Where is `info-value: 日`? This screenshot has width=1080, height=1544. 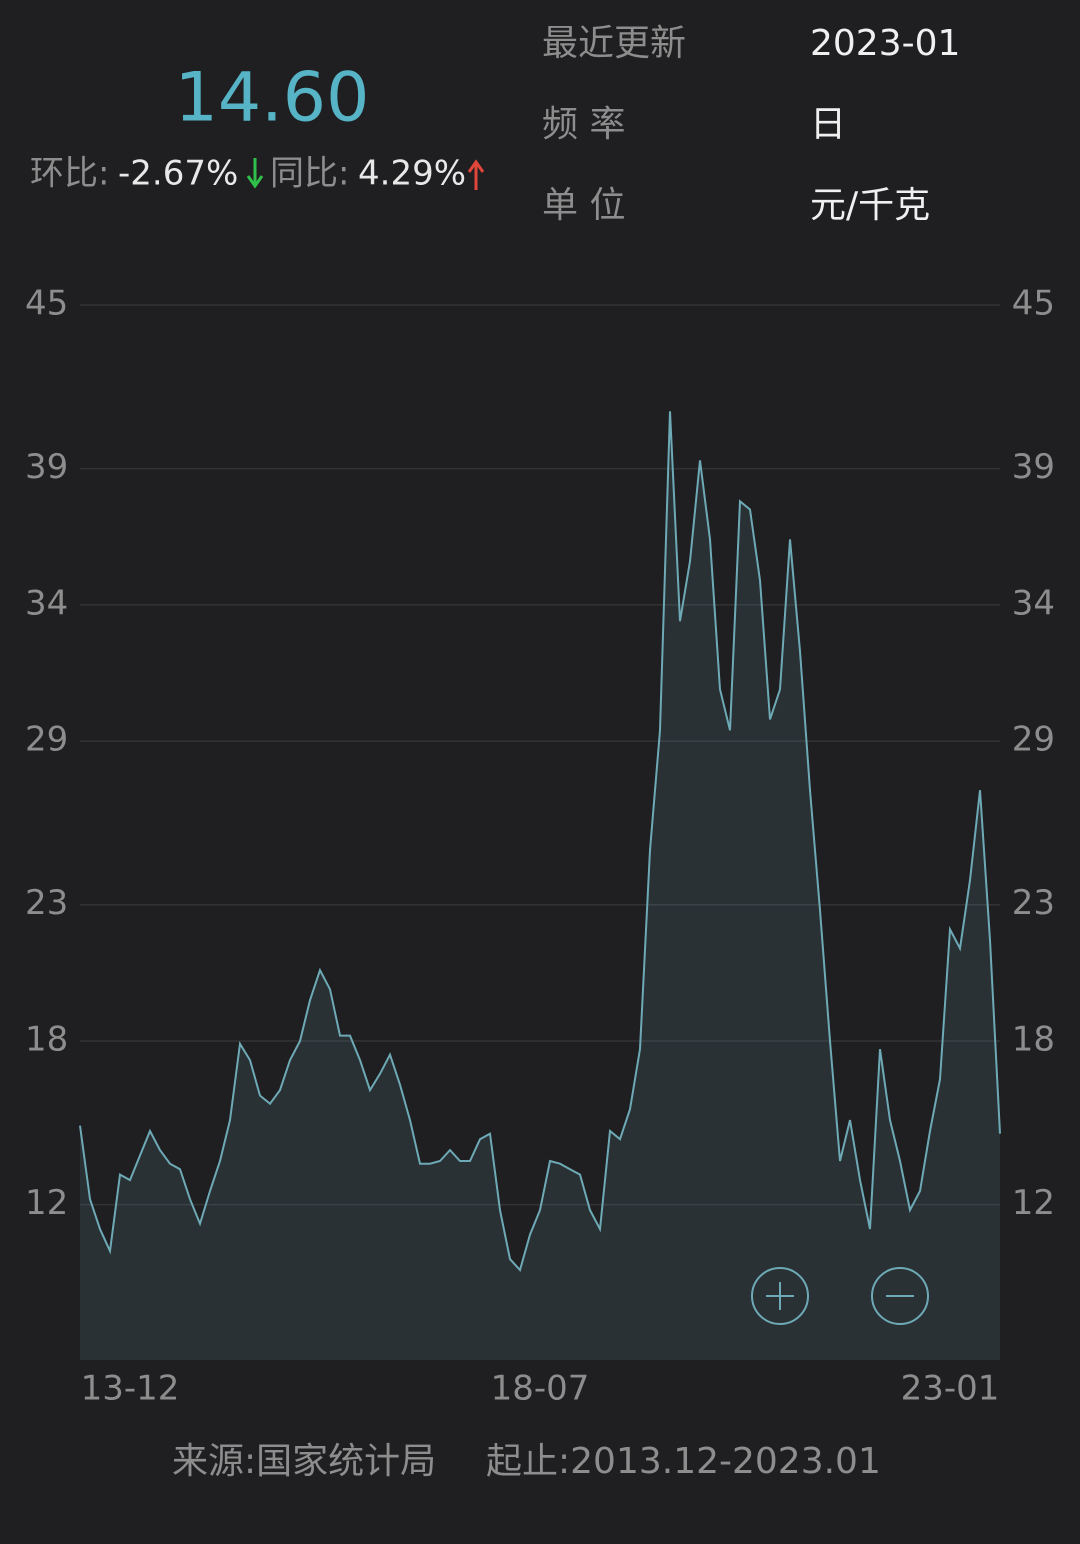
info-value: 日 is located at coordinates (828, 124).